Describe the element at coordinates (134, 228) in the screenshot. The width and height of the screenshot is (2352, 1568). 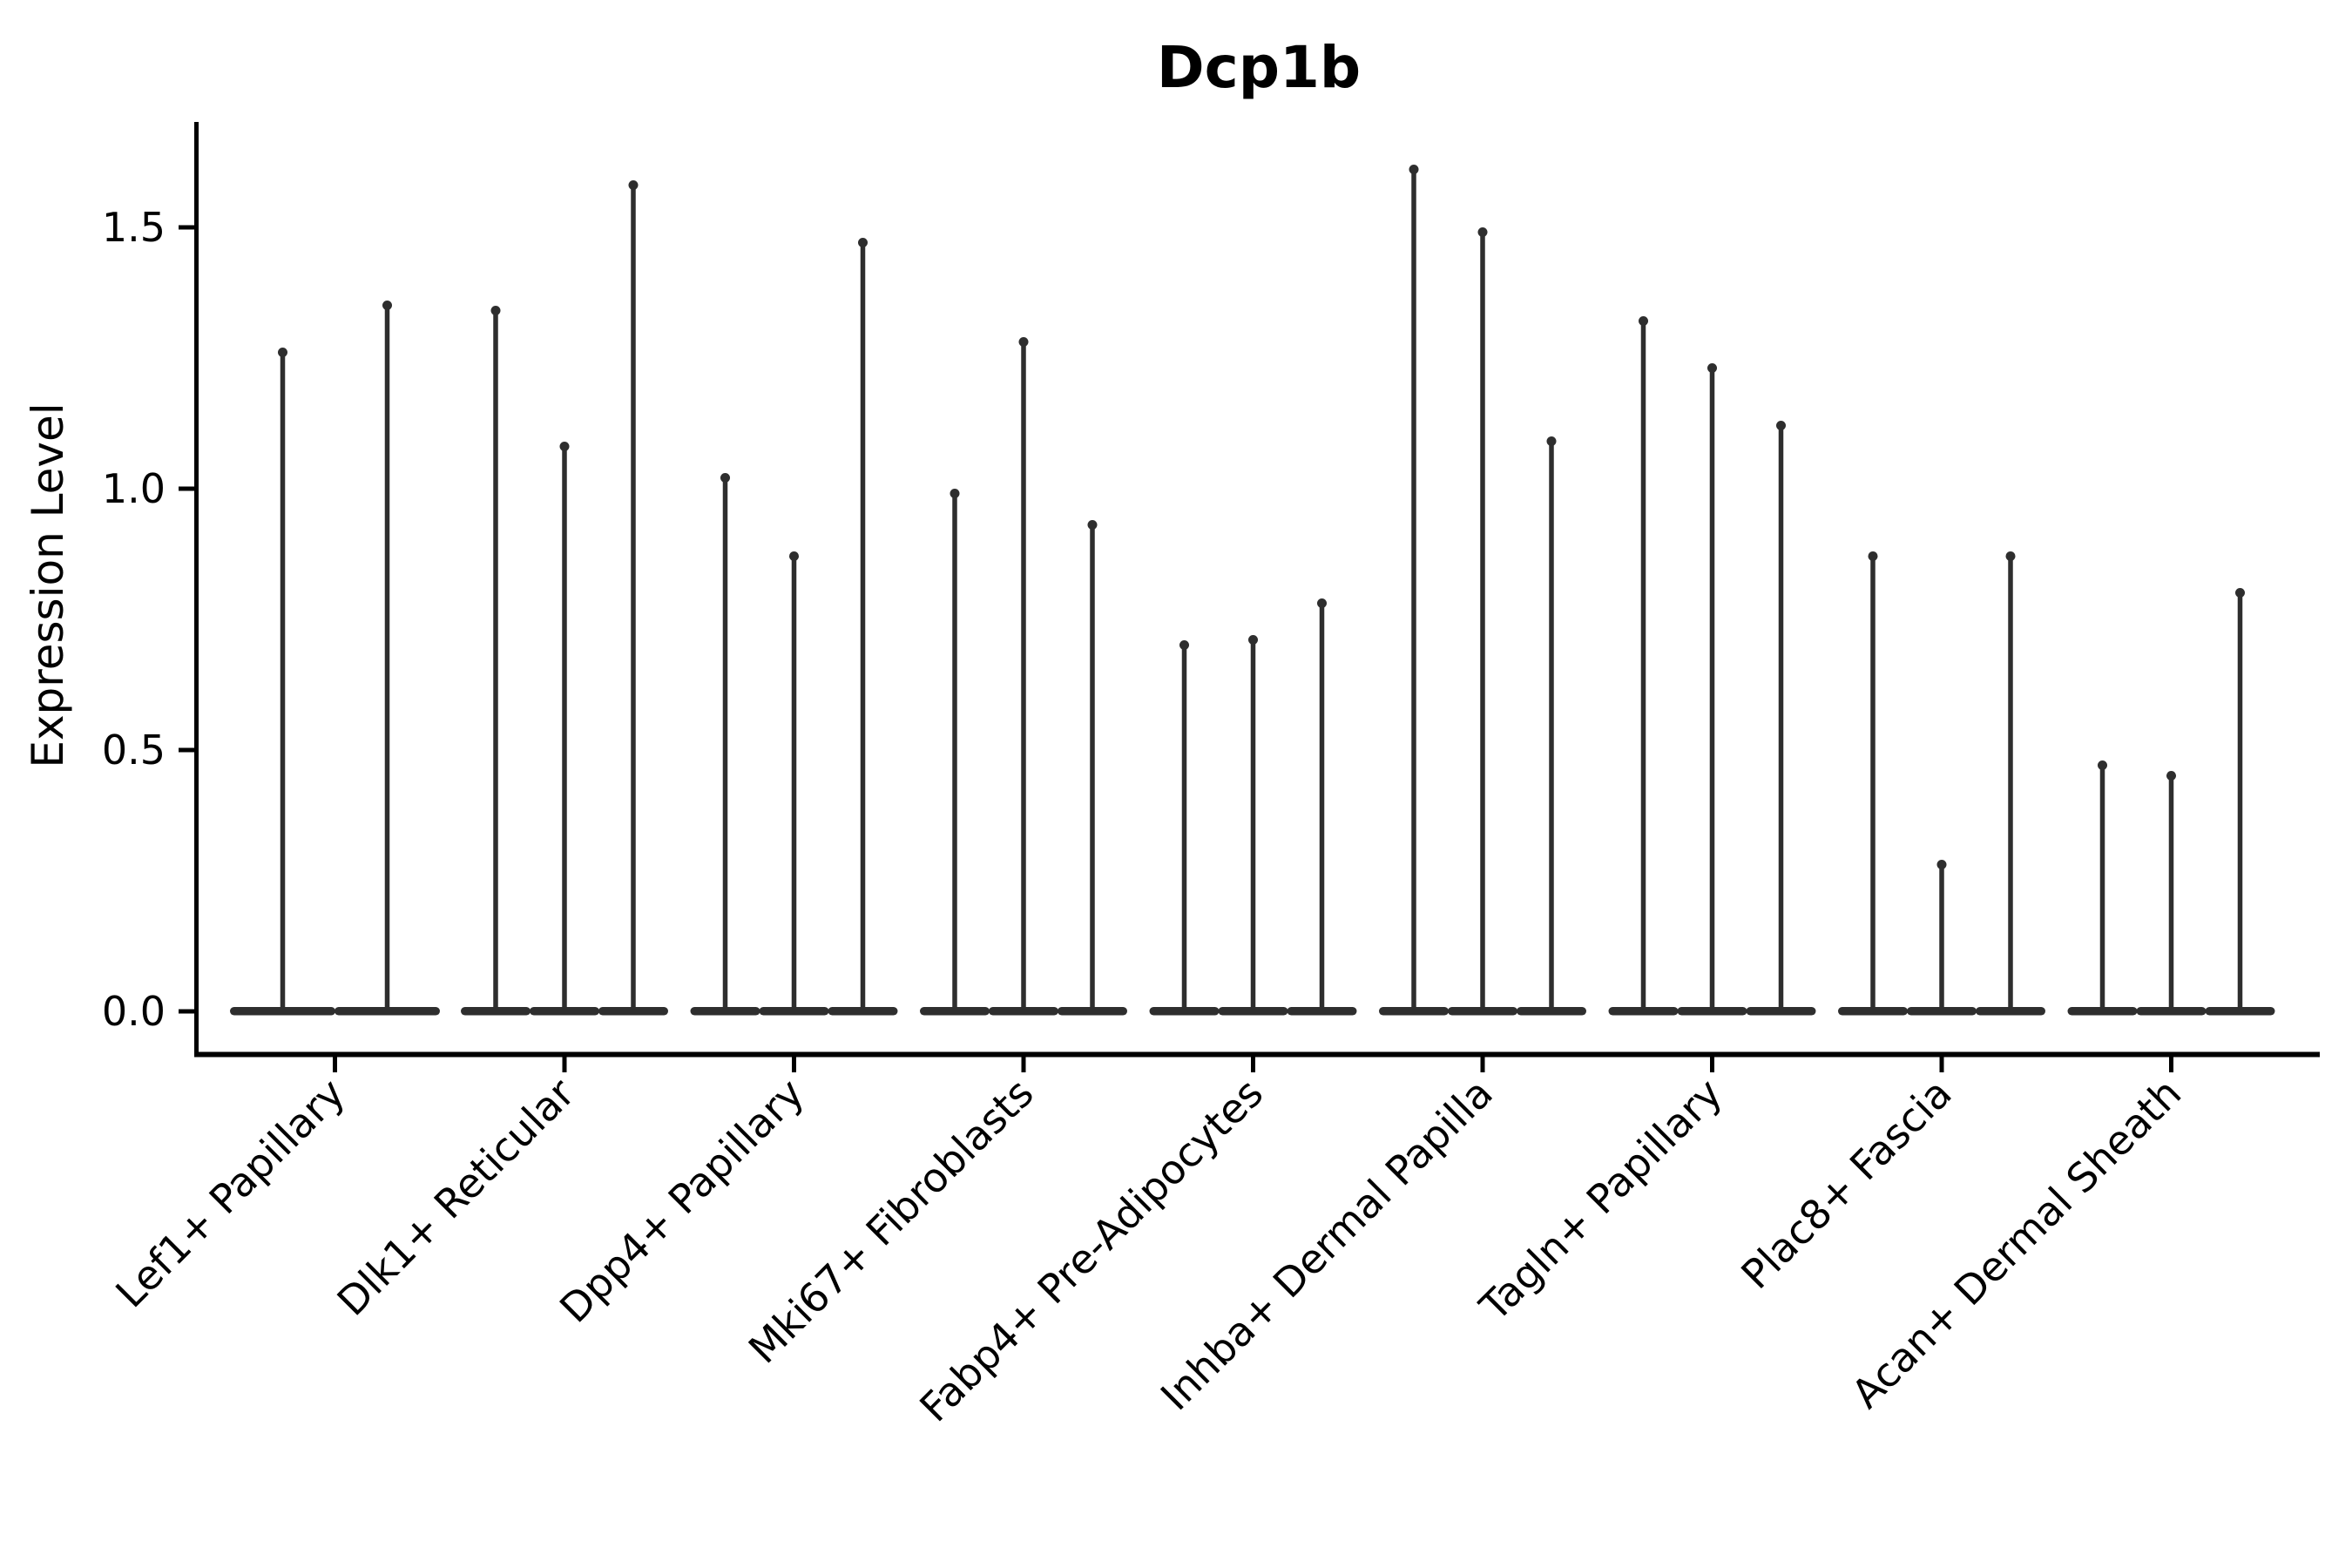
I see `y-tick-label: 1.5` at that location.